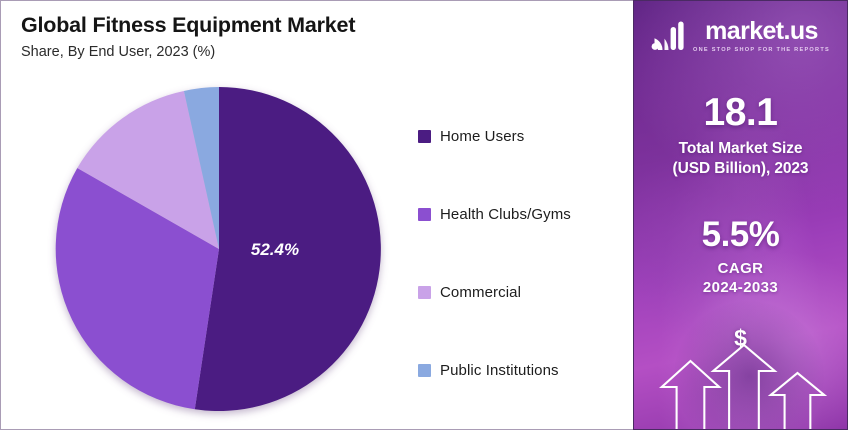  I want to click on arrow-center-icon, so click(744, 386).